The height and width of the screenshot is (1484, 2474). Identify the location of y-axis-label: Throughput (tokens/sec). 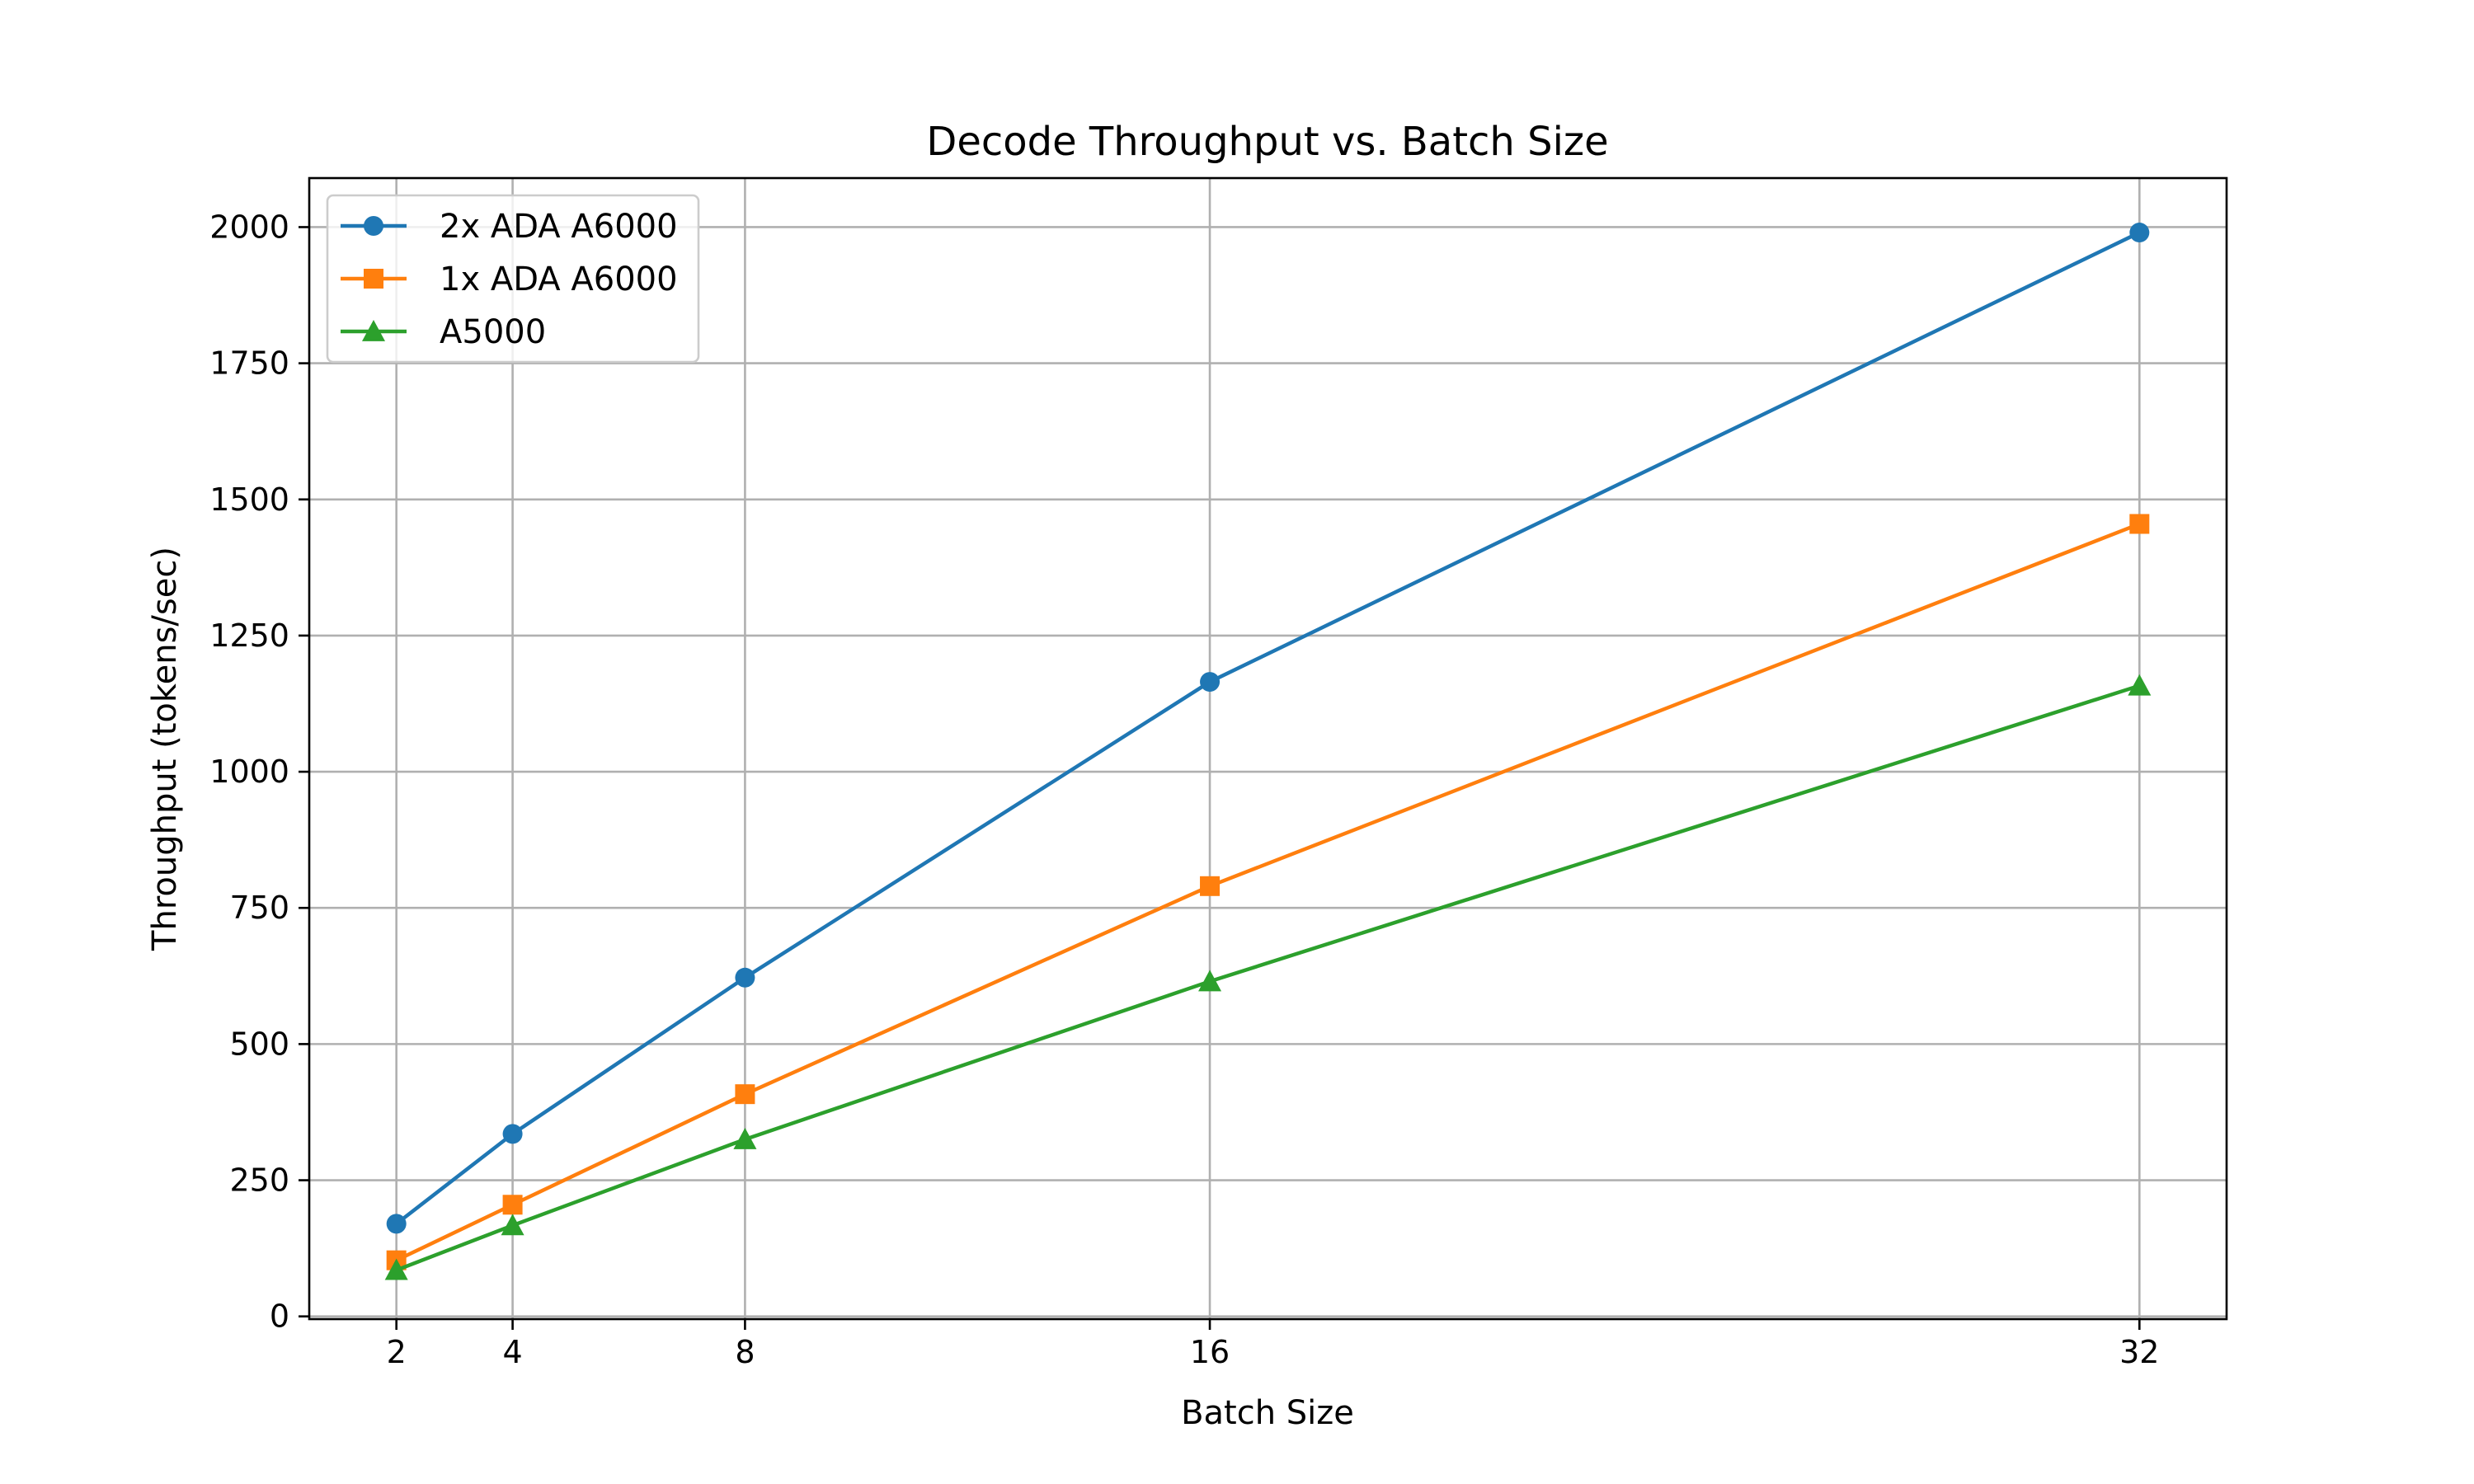
(165, 749).